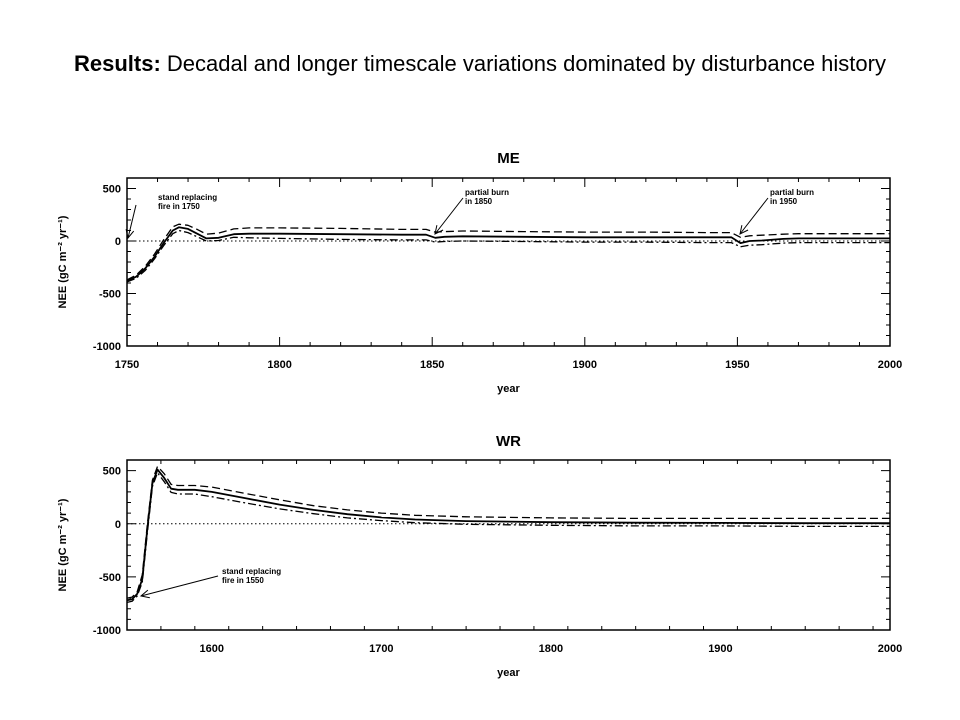 The image size is (960, 720). Describe the element at coordinates (63, 261) in the screenshot. I see `me-ylabel: NEE (gC m⁻² yr⁻¹)` at that location.